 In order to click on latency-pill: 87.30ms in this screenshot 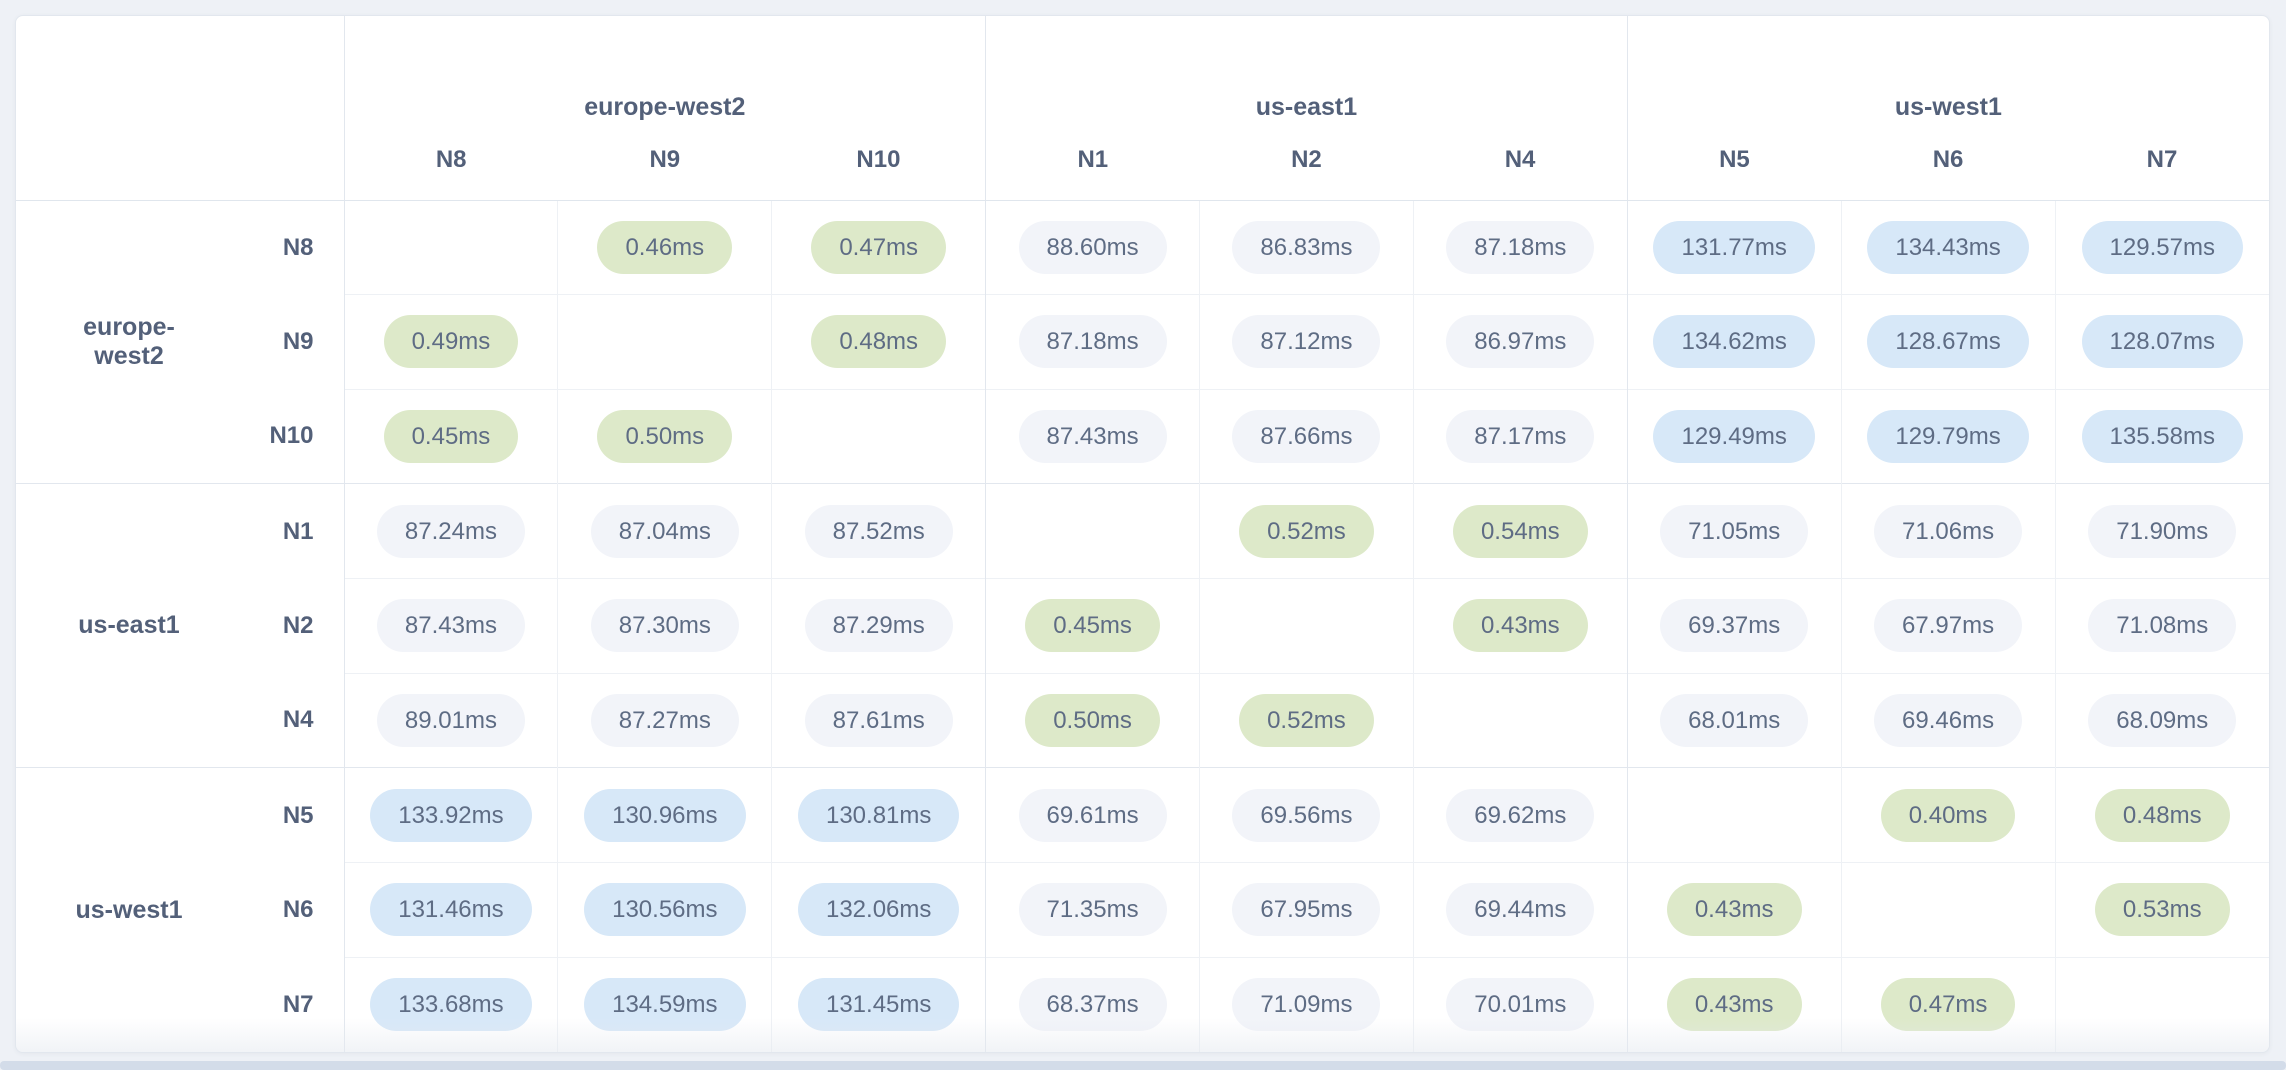, I will do `click(664, 626)`.